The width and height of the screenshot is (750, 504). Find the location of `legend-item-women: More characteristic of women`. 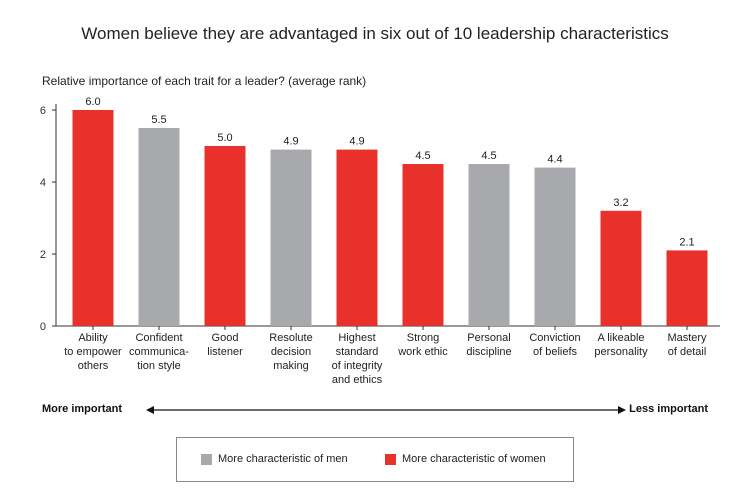

legend-item-women: More characteristic of women is located at coordinates (465, 459).